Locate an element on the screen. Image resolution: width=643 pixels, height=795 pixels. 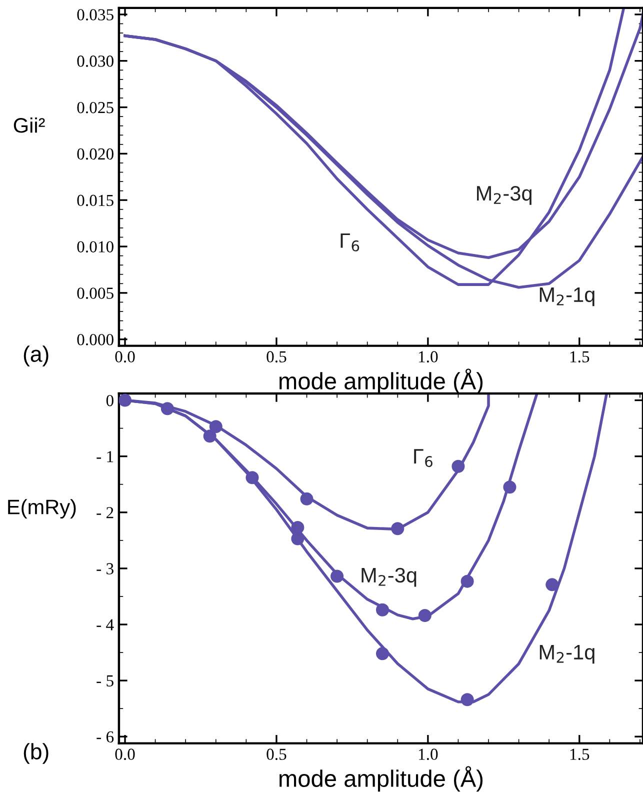
y-tick-label: 0.035 is located at coordinates (95, 14).